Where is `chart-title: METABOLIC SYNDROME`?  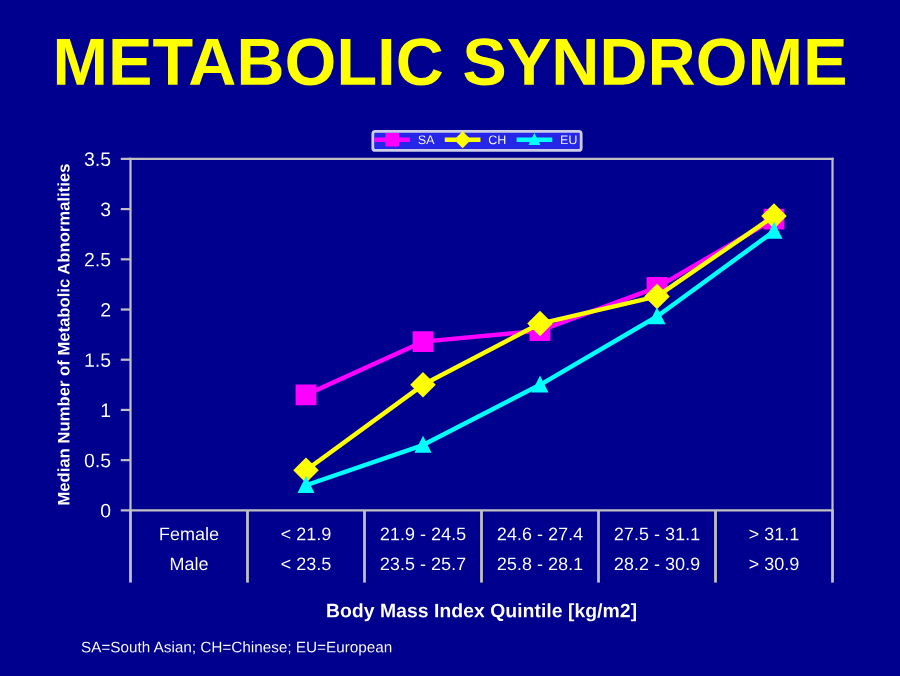 chart-title: METABOLIC SYNDROME is located at coordinates (450, 62).